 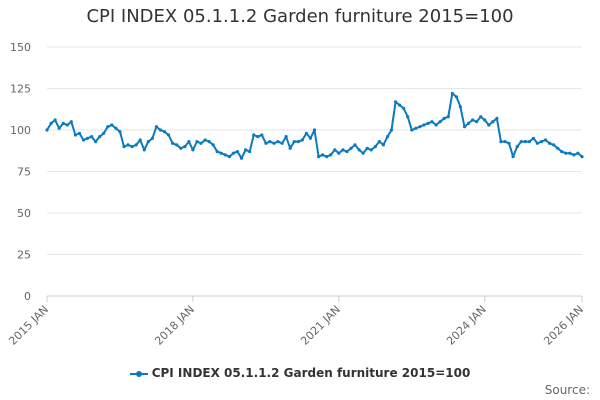 What do you see at coordinates (20, 47) in the screenshot?
I see `y-tick-label: 150` at bounding box center [20, 47].